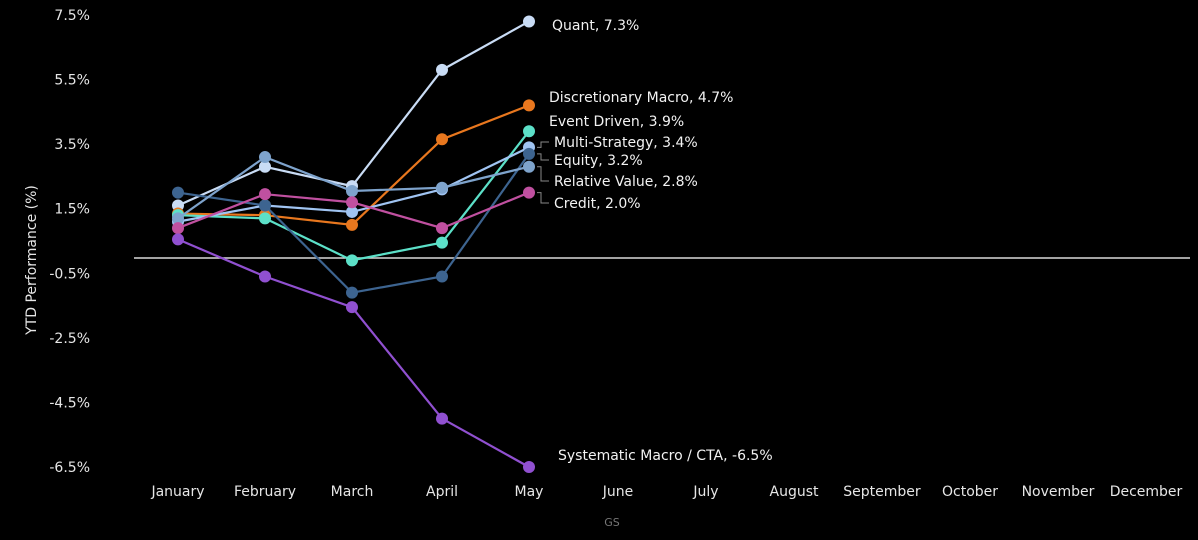 This screenshot has height=540, width=1198. I want to click on x-tick-label: September, so click(882, 492).